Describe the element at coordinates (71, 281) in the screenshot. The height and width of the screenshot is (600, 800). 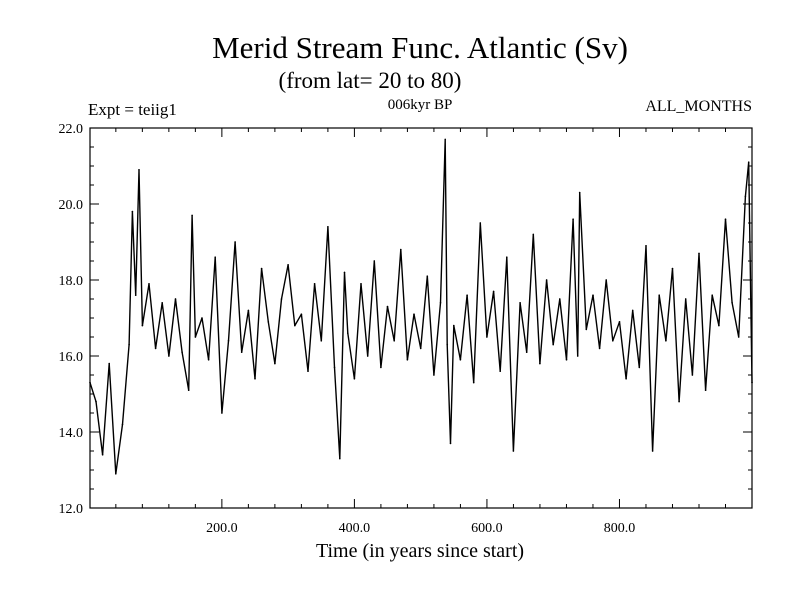
I see `y-tick-label: 18.0` at that location.